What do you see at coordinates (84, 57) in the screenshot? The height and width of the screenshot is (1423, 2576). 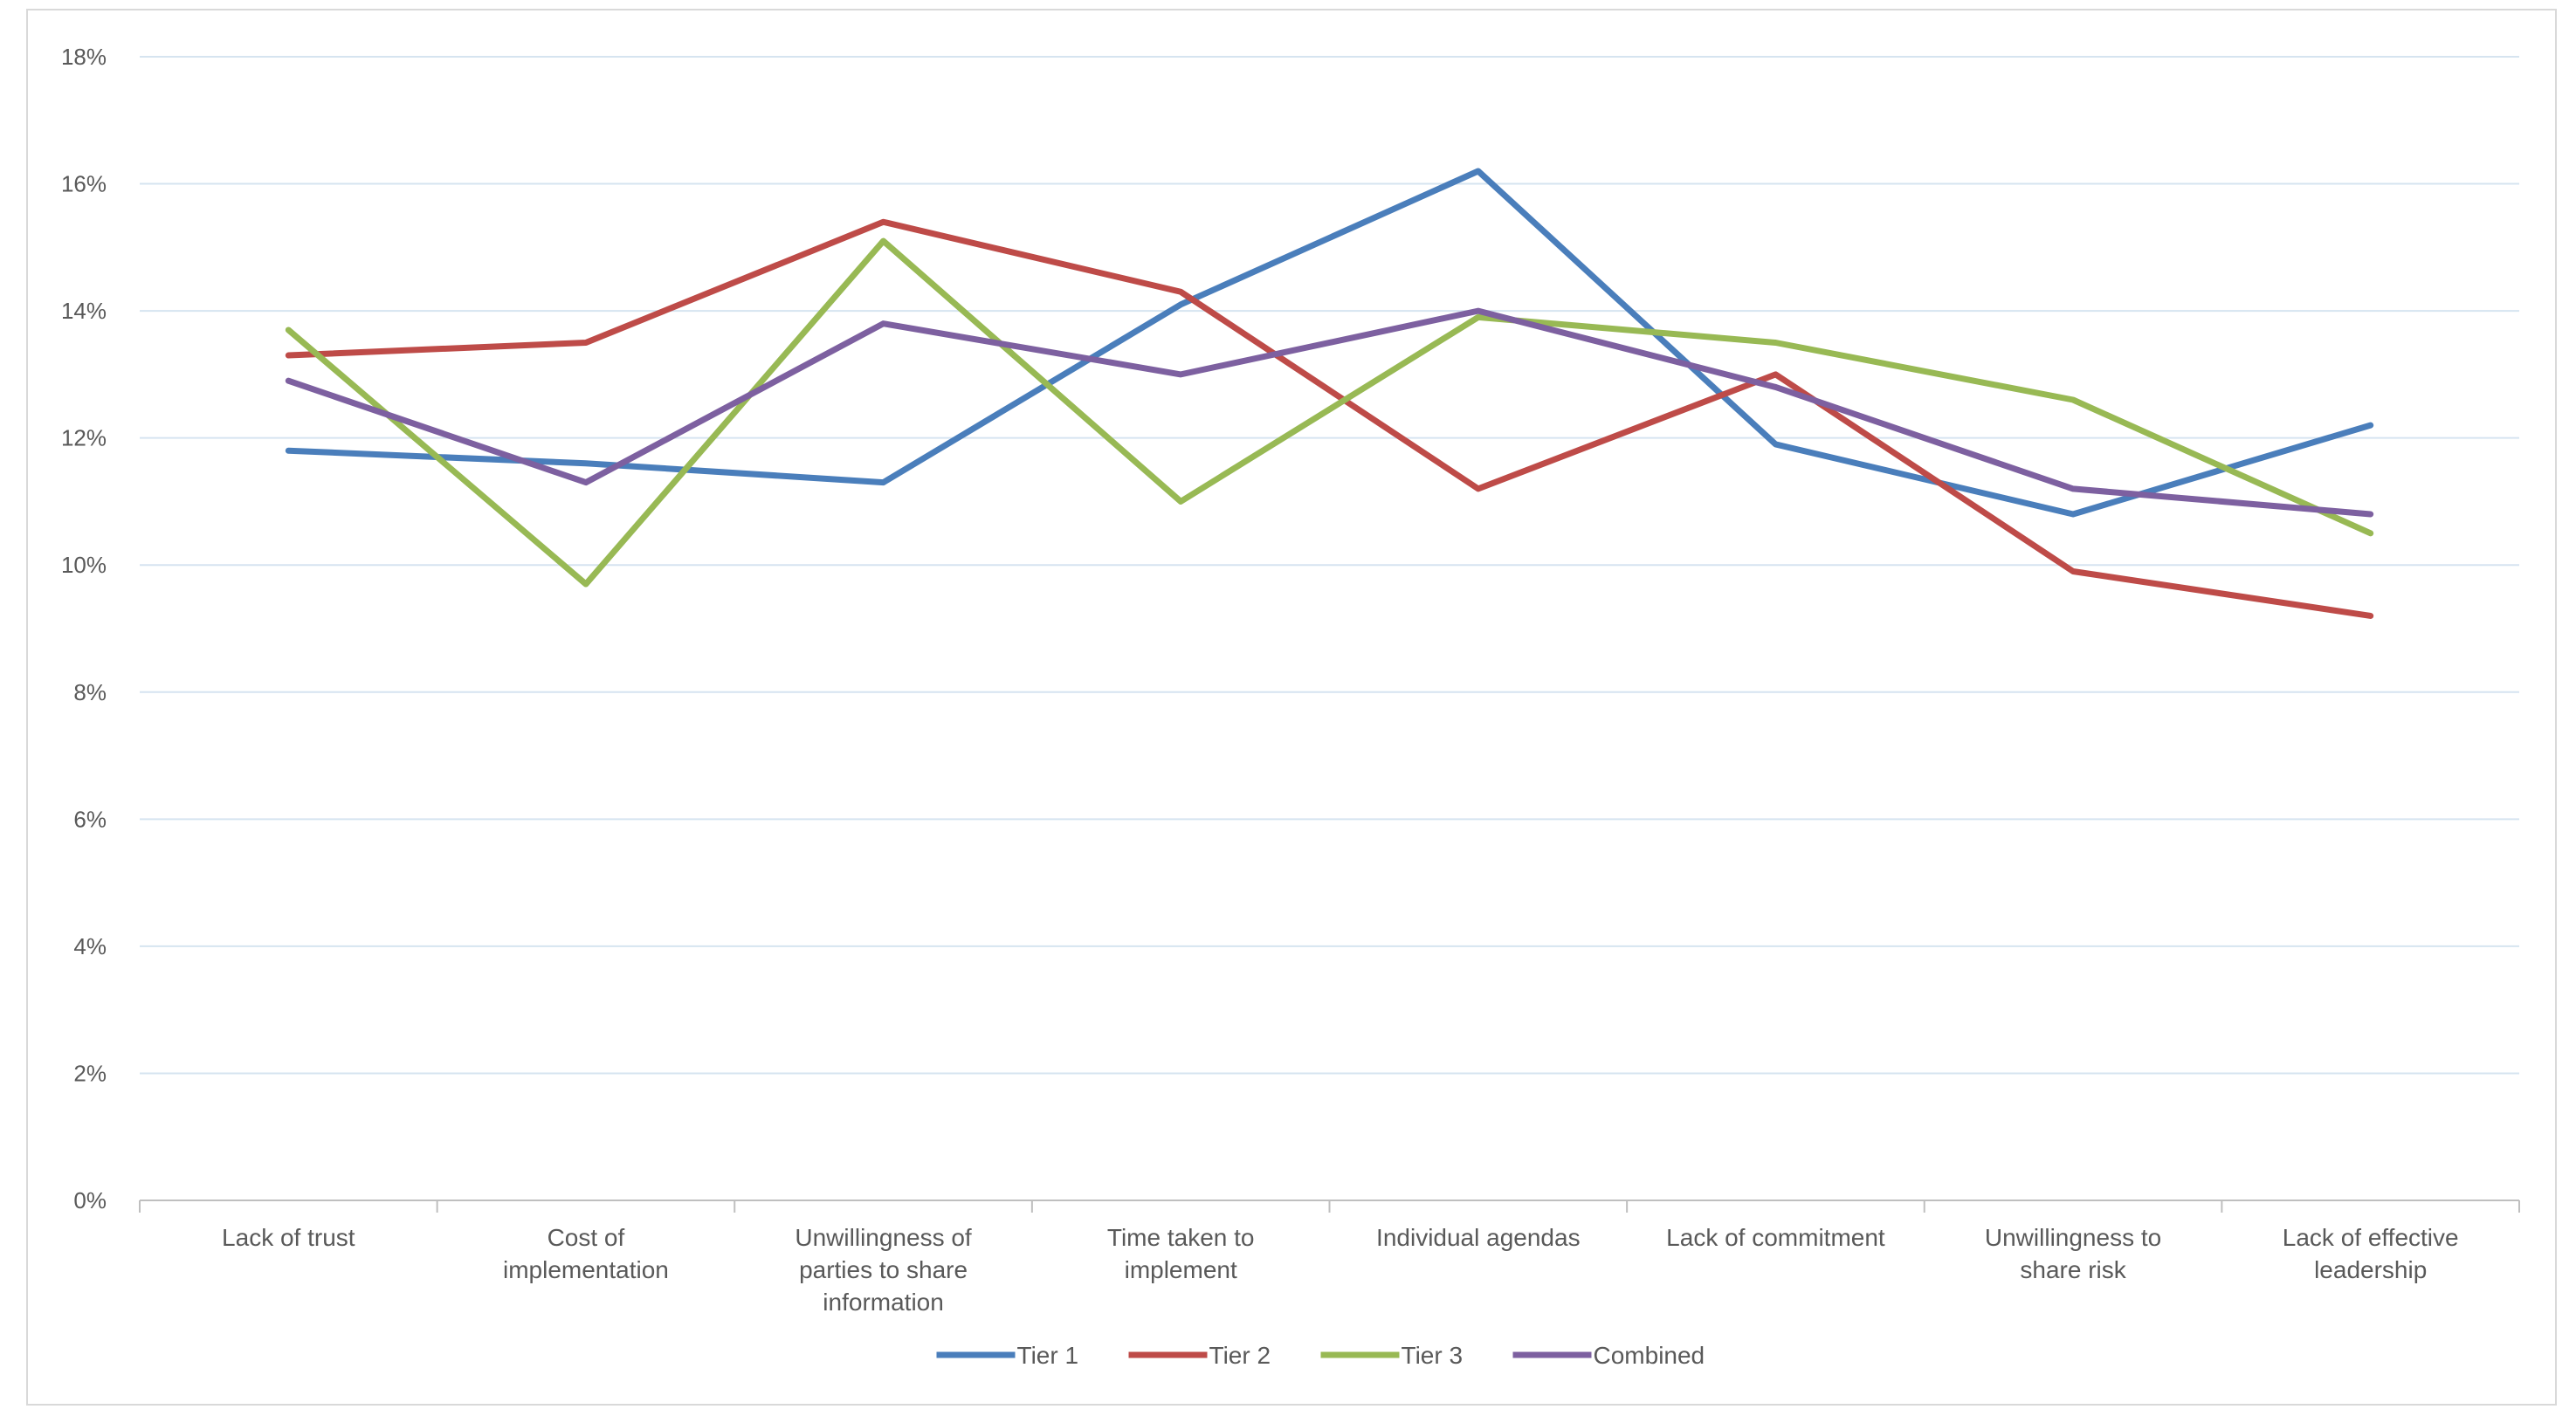 I see `y-tick-label: 18%` at bounding box center [84, 57].